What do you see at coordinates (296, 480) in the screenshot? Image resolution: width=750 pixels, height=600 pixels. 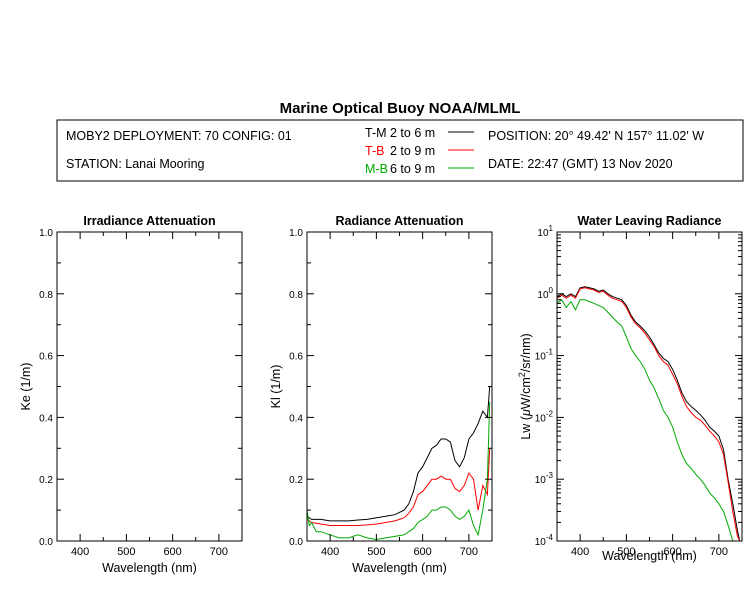 I see `radiance-attenuation-ytick-label: 0.2` at bounding box center [296, 480].